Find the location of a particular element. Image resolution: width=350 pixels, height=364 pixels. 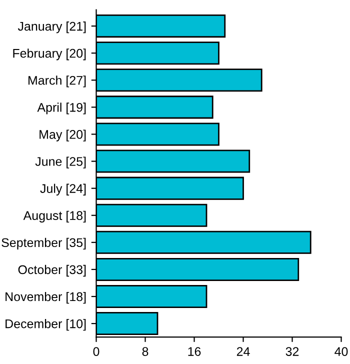

y-tick-label: September [35] is located at coordinates (44, 244).